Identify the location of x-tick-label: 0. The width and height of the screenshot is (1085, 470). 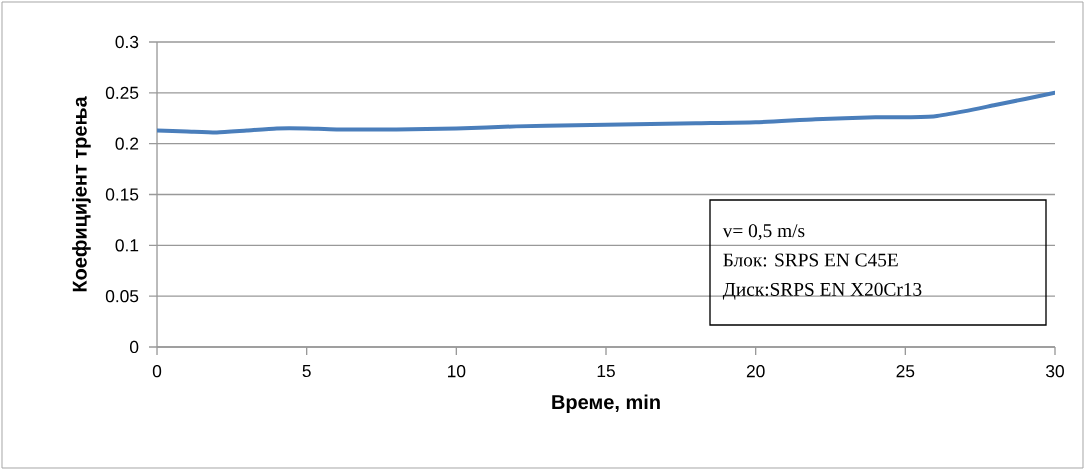
(157, 371).